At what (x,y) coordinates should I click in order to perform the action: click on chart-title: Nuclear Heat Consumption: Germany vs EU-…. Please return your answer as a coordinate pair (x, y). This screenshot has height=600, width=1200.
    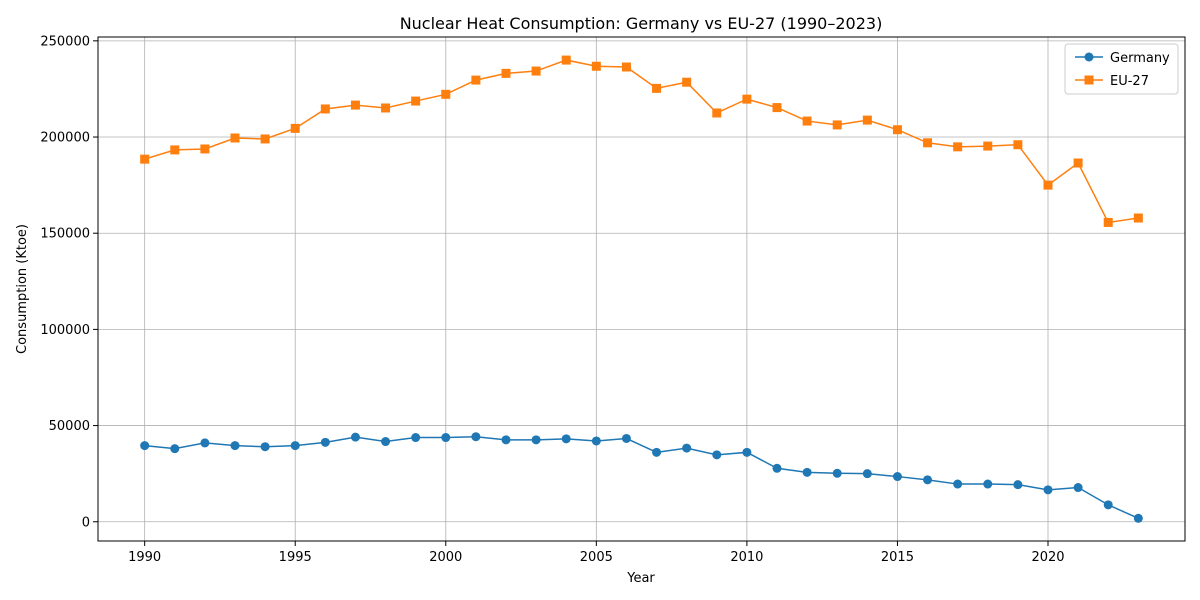
    Looking at the image, I should click on (641, 23).